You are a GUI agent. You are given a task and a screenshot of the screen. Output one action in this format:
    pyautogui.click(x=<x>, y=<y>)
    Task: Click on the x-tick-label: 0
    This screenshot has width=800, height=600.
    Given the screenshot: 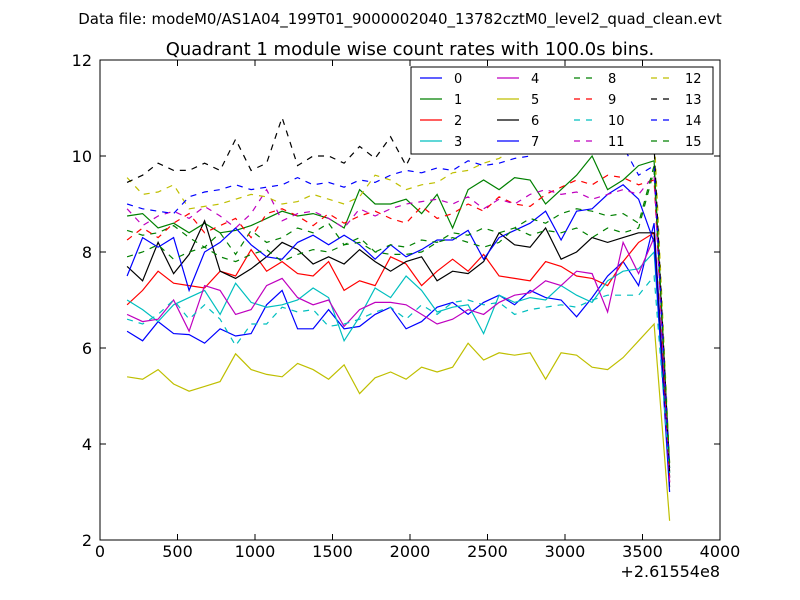 What is the action you would take?
    pyautogui.click(x=100, y=551)
    